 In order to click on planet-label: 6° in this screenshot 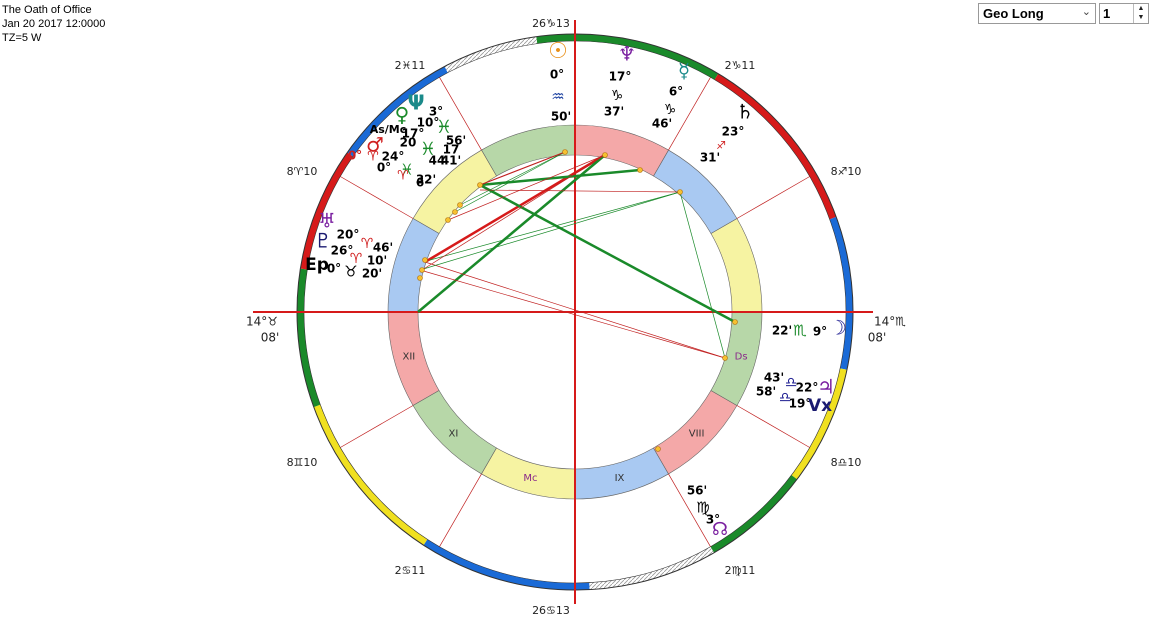, I will do `click(676, 92)`.